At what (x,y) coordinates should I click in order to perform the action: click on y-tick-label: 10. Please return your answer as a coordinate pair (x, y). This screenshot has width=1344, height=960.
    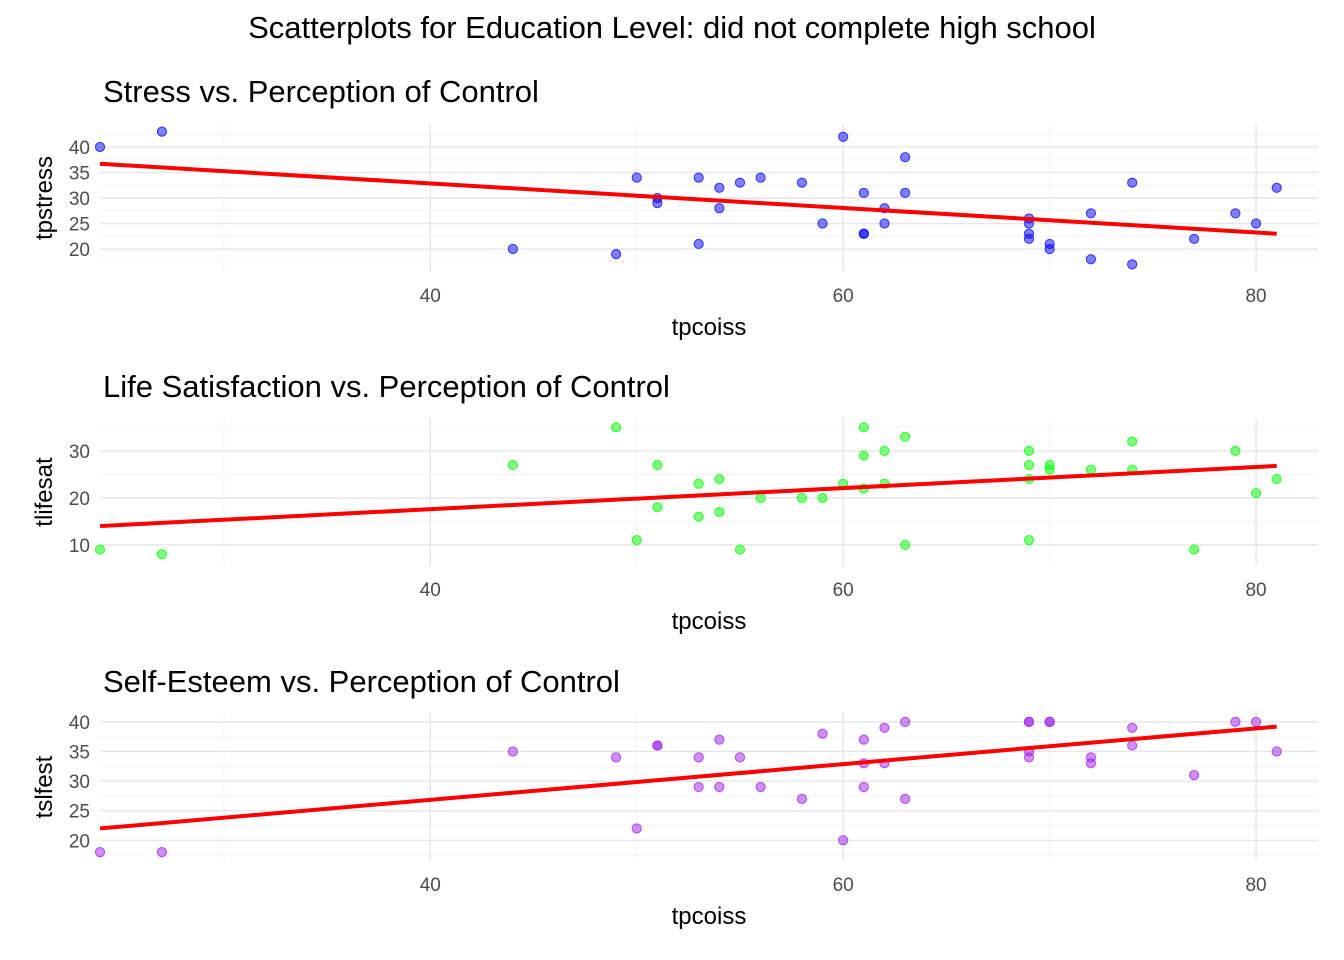
    Looking at the image, I should click on (79, 546).